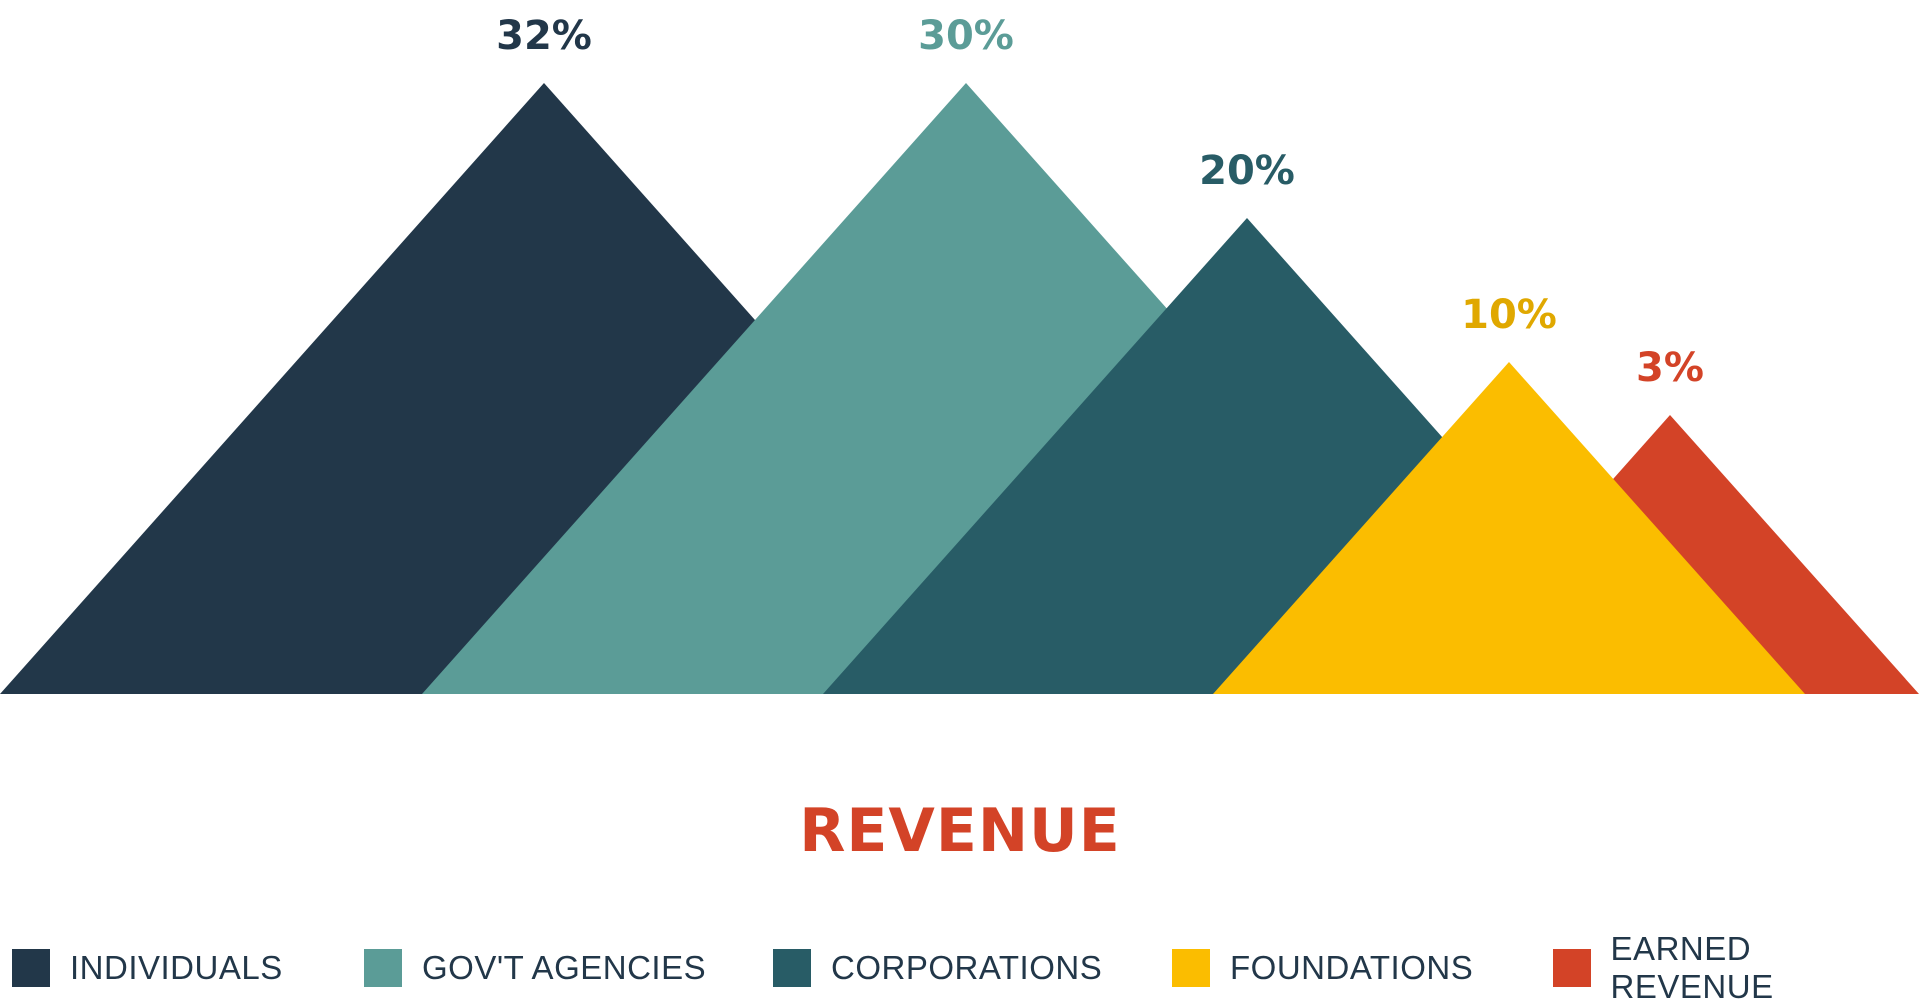 This screenshot has width=1920, height=1006. What do you see at coordinates (1509, 528) in the screenshot?
I see `triangle-foundations` at bounding box center [1509, 528].